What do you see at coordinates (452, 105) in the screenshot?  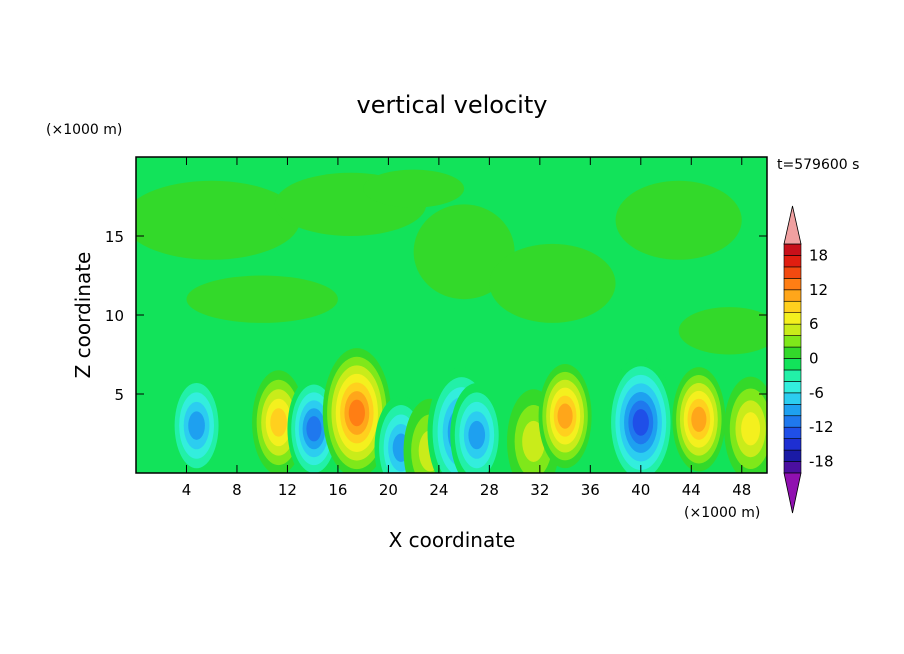 I see `chart-title: vertical velocity` at bounding box center [452, 105].